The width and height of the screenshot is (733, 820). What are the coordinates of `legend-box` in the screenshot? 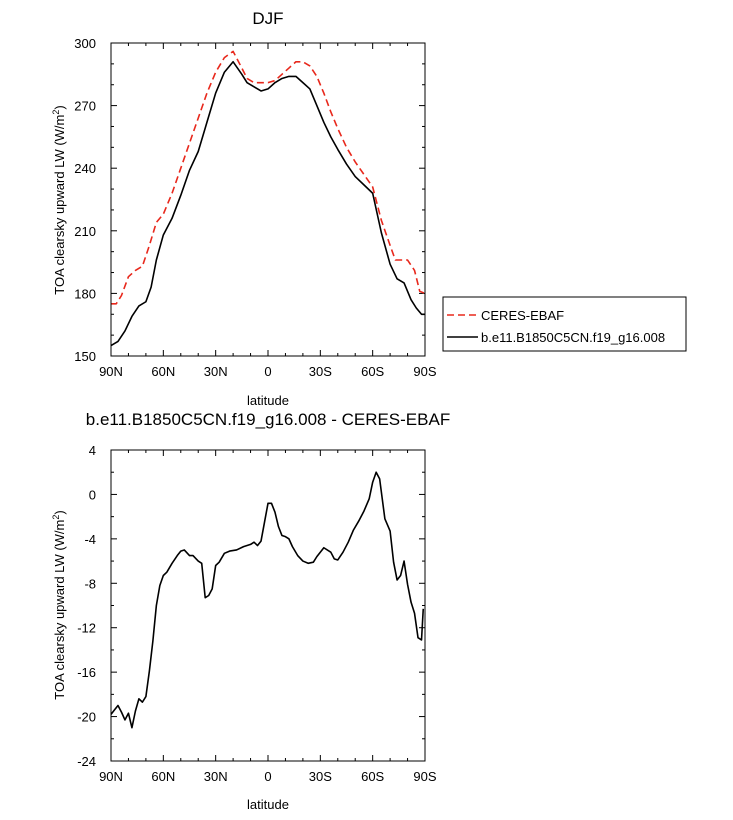 It's located at (564, 324).